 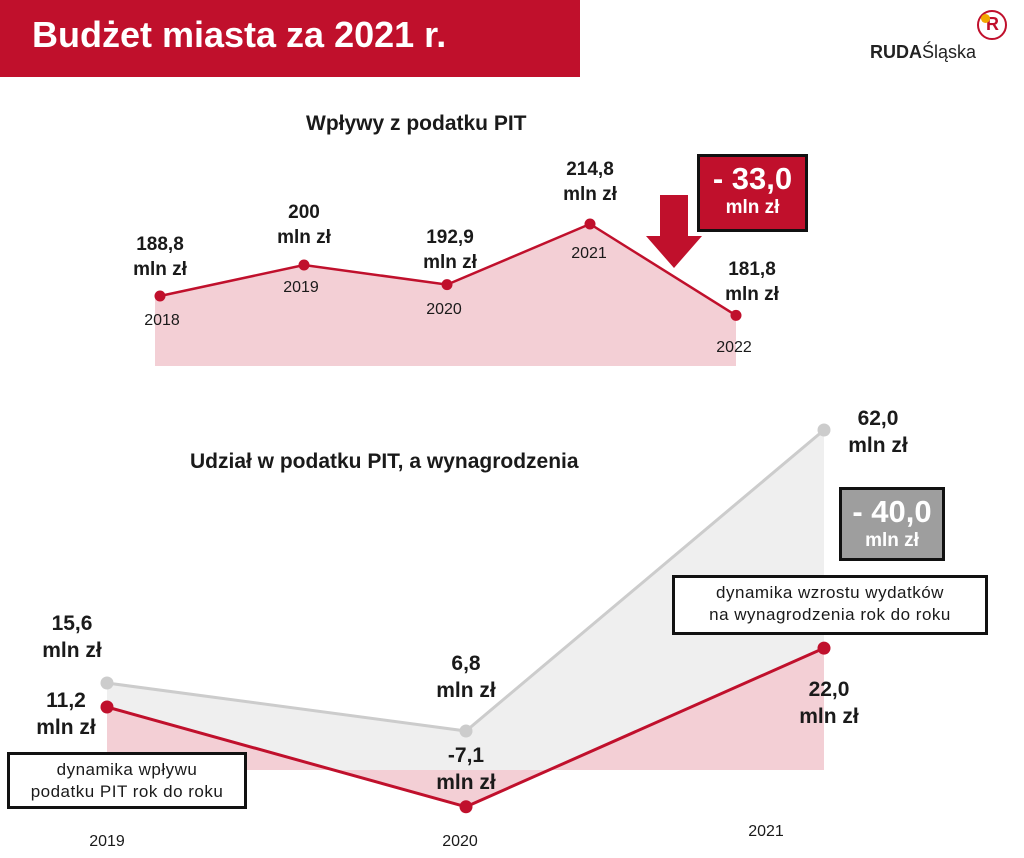 What do you see at coordinates (830, 592) in the screenshot?
I see `salary-legend-line1: dynamika wzrostu wydatków` at bounding box center [830, 592].